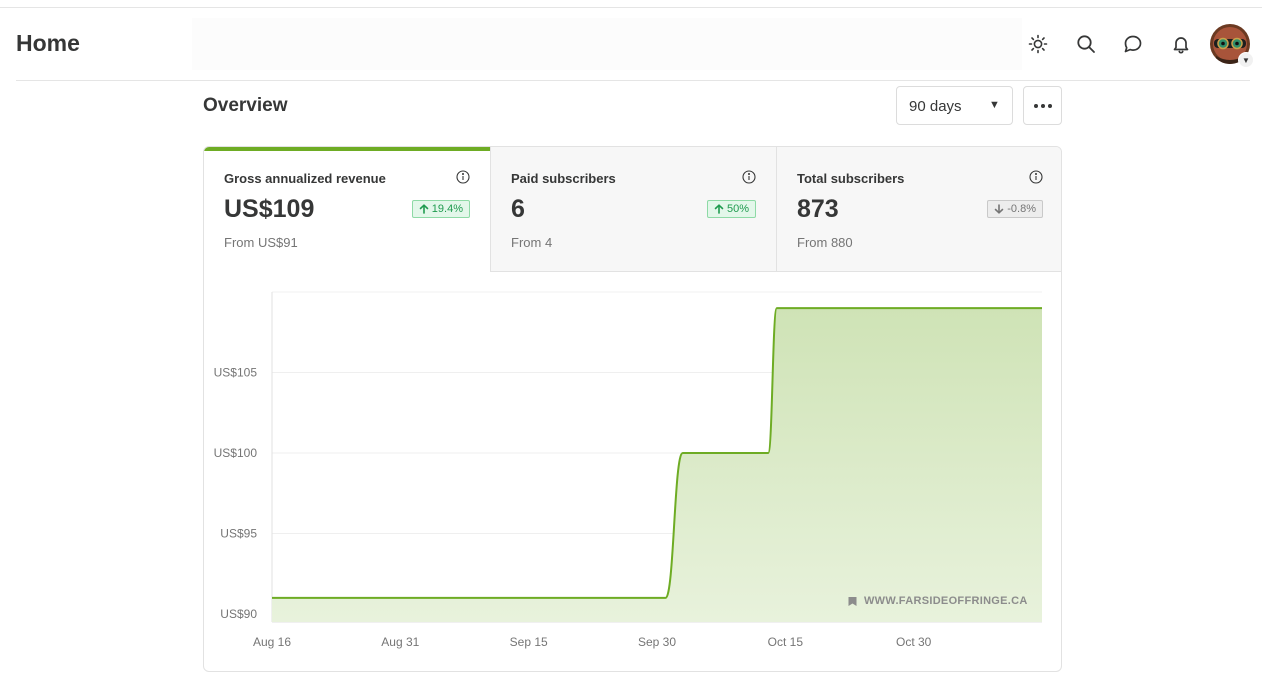 This screenshot has width=1262, height=678. I want to click on metric-from: From 4, so click(532, 242).